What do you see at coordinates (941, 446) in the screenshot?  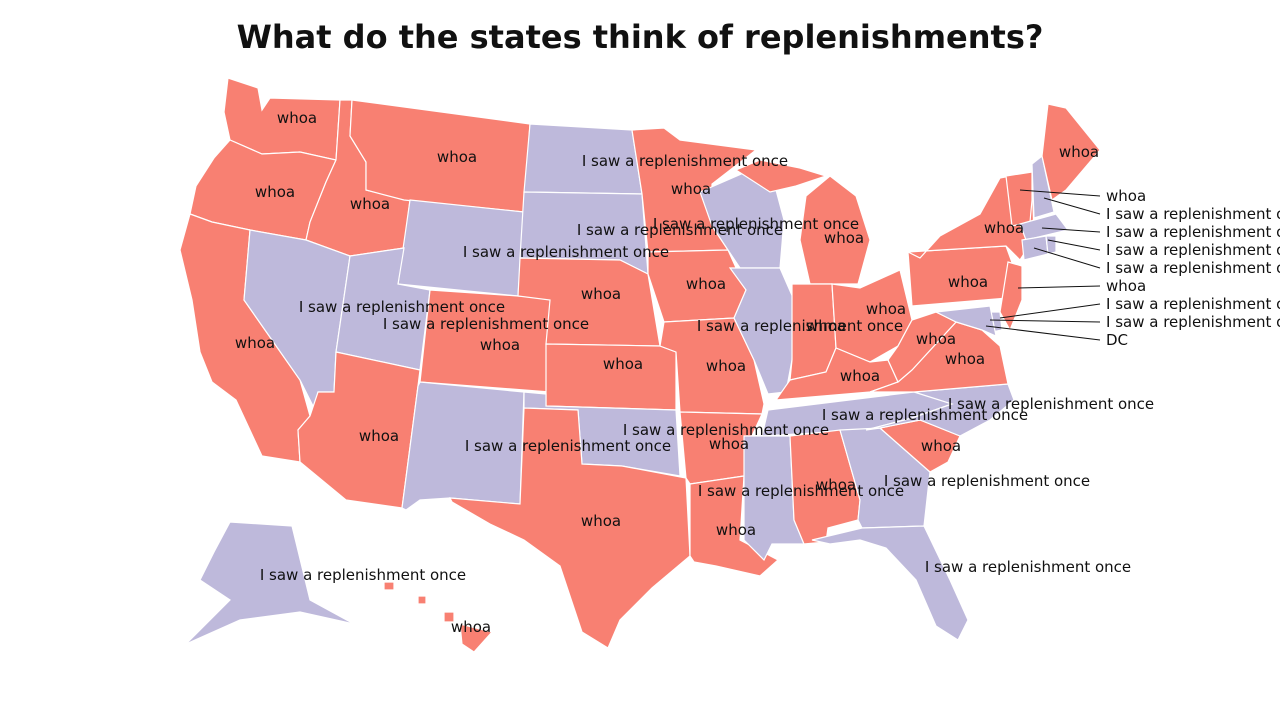 I see `state-label-sc: whoa` at bounding box center [941, 446].